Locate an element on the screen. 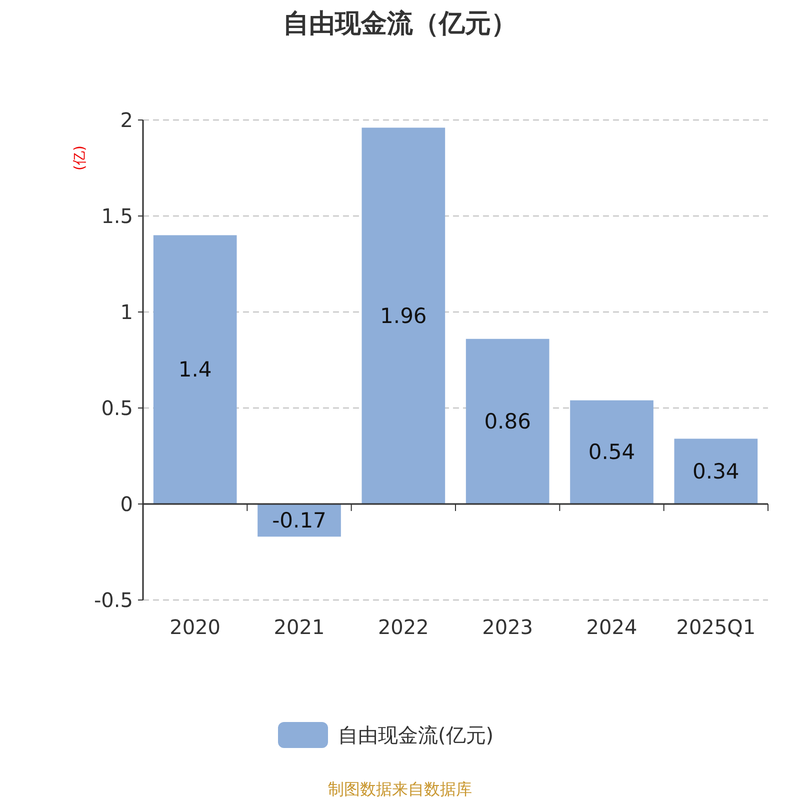 The height and width of the screenshot is (800, 800). x-tick-label: 2024 is located at coordinates (612, 627).